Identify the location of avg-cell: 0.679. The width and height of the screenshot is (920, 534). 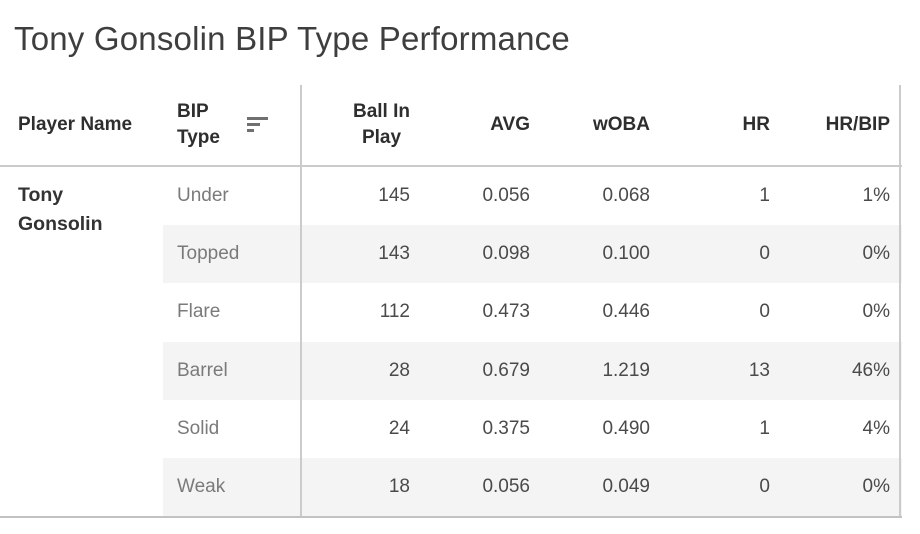
(506, 370).